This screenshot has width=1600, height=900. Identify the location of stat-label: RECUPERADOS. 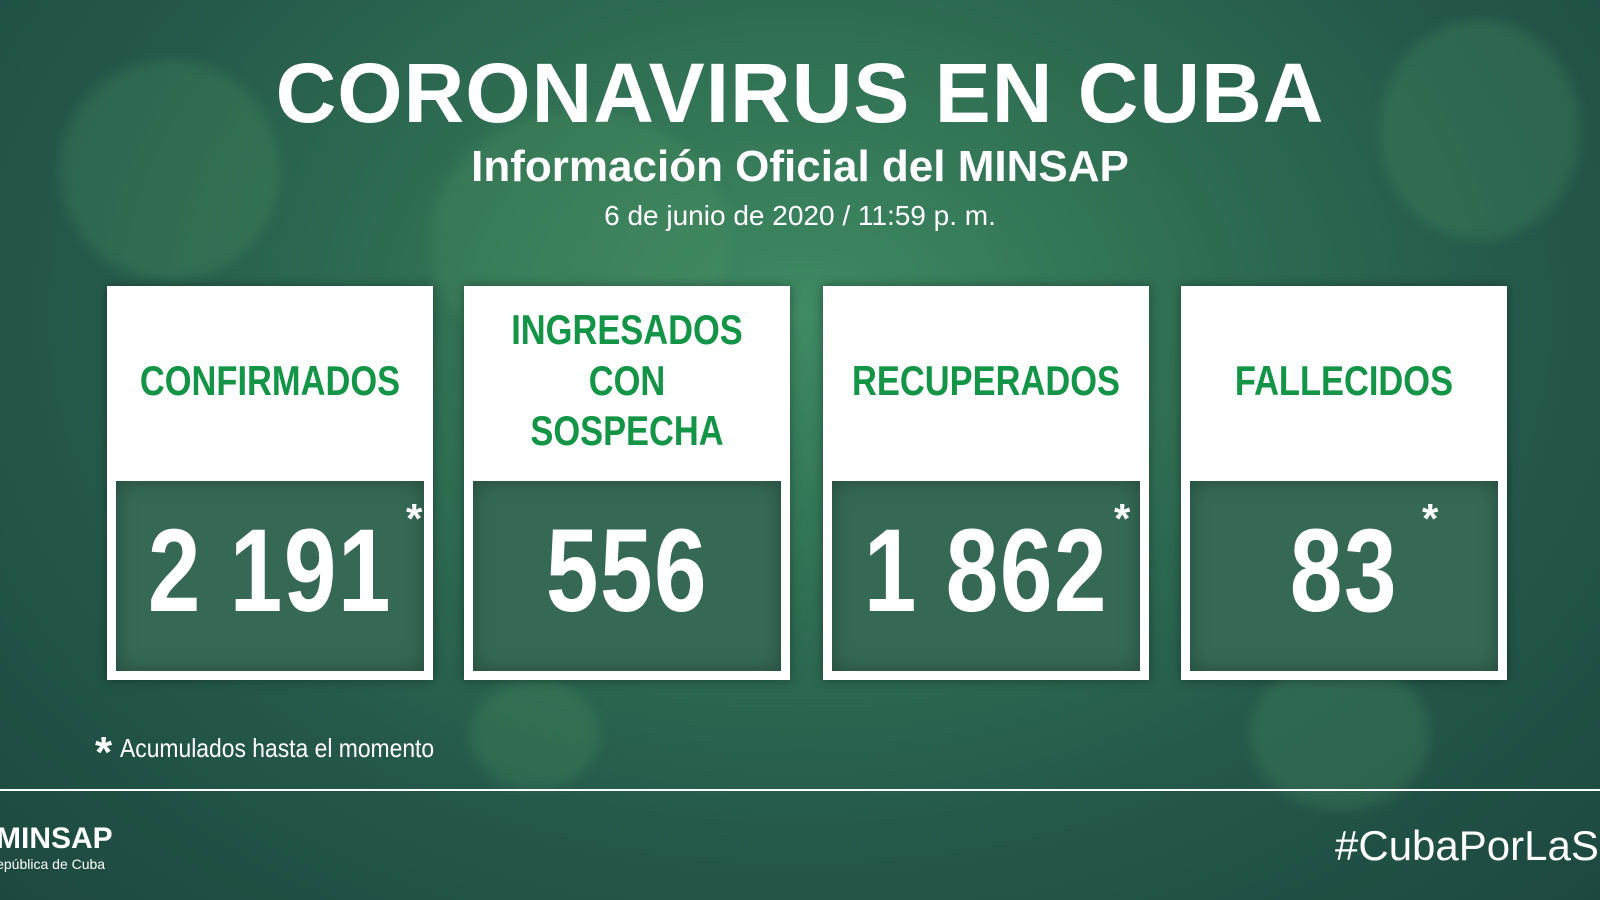
(986, 380).